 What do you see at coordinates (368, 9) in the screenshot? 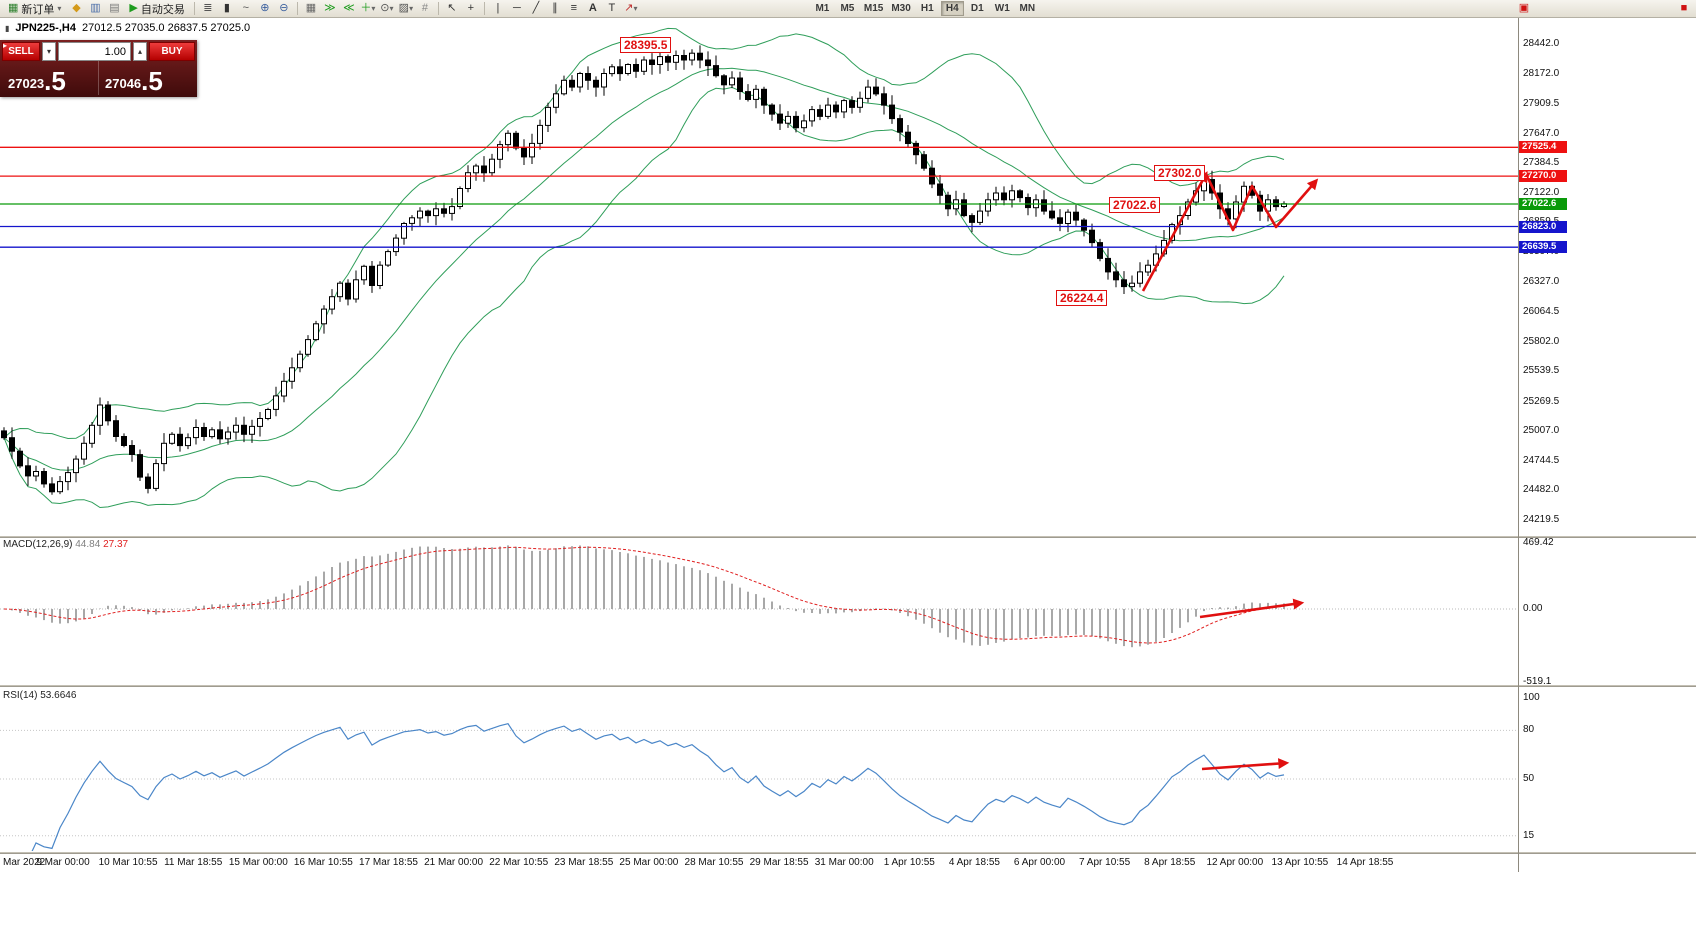
I see `add-indicator-button: ＋ ▾` at bounding box center [368, 9].